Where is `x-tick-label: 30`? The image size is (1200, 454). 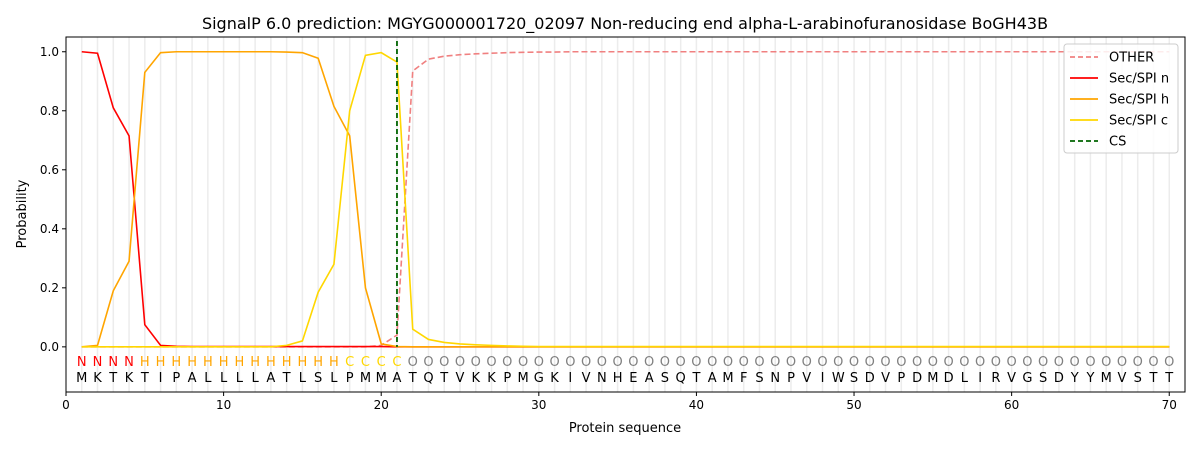
x-tick-label: 30 is located at coordinates (538, 405).